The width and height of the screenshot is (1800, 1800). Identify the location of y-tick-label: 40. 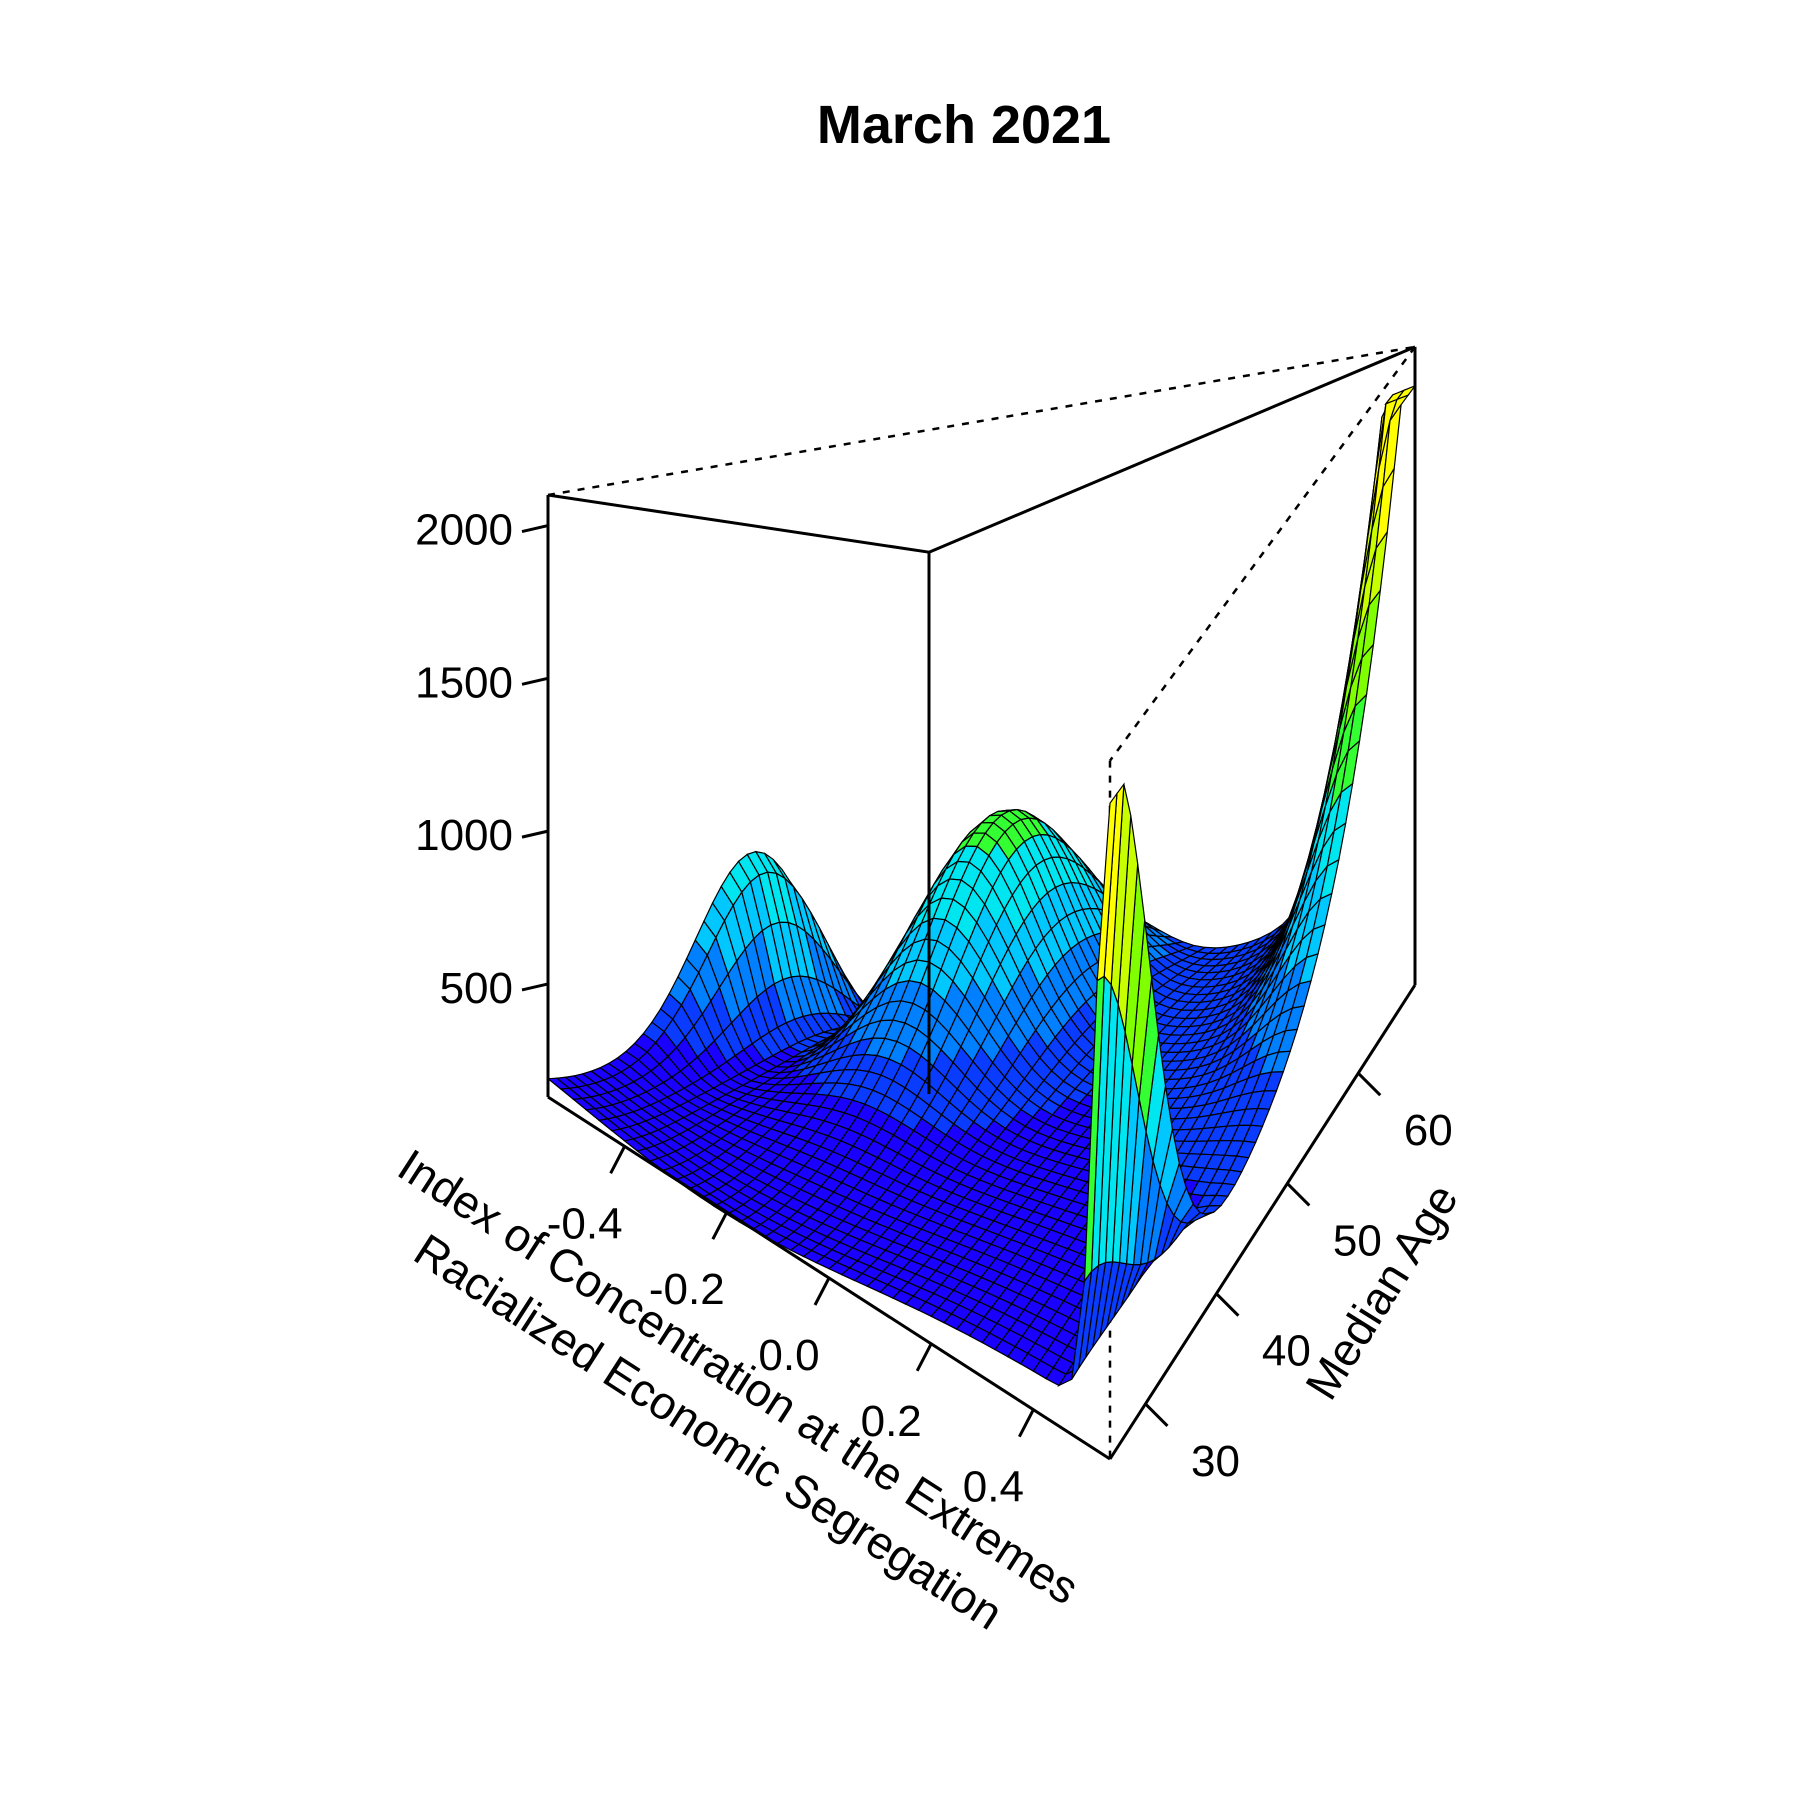
(1286, 1351).